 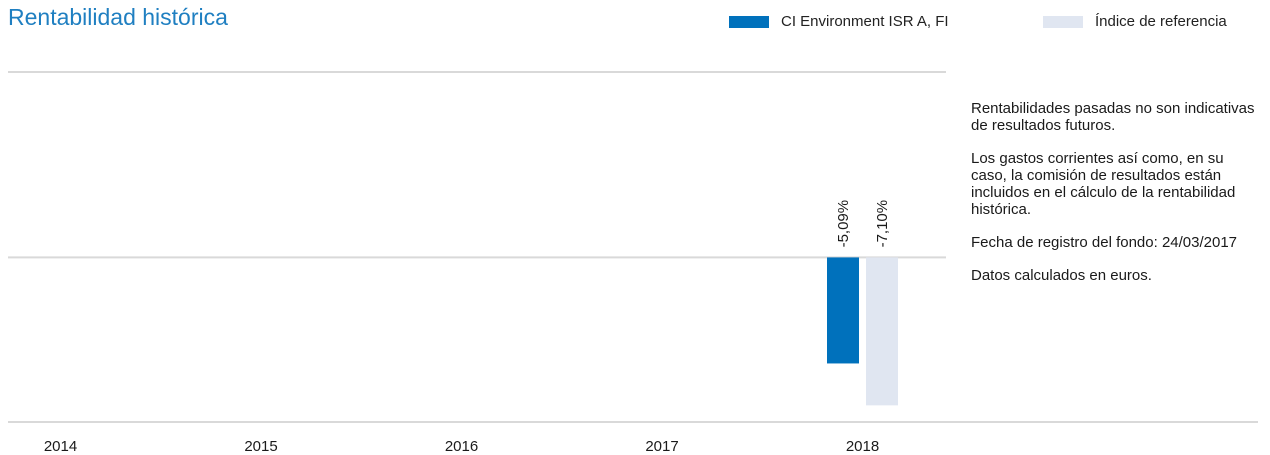 I want to click on legend-label-fund: CI Environment ISR A, FI, so click(x=865, y=21).